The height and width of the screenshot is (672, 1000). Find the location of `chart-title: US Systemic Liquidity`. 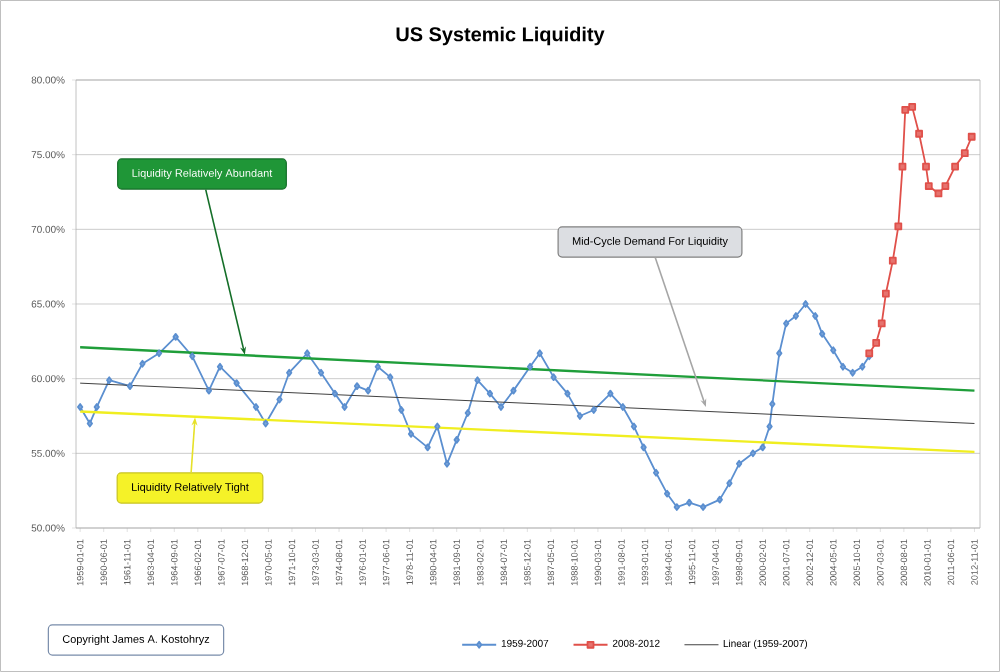

chart-title: US Systemic Liquidity is located at coordinates (500, 36).